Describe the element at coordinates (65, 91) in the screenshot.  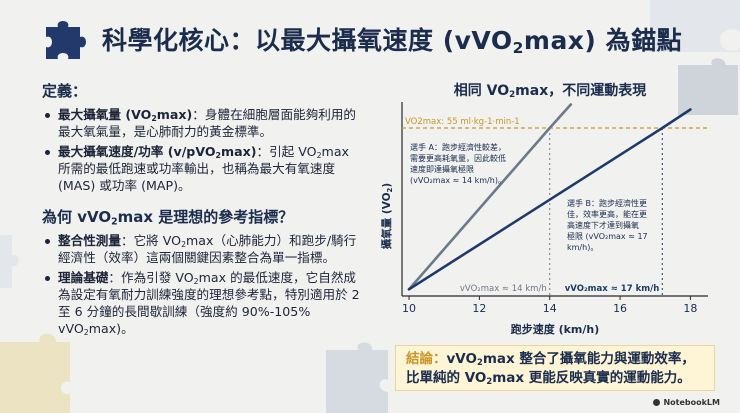
I see `definitions-heading: 定義：` at that location.